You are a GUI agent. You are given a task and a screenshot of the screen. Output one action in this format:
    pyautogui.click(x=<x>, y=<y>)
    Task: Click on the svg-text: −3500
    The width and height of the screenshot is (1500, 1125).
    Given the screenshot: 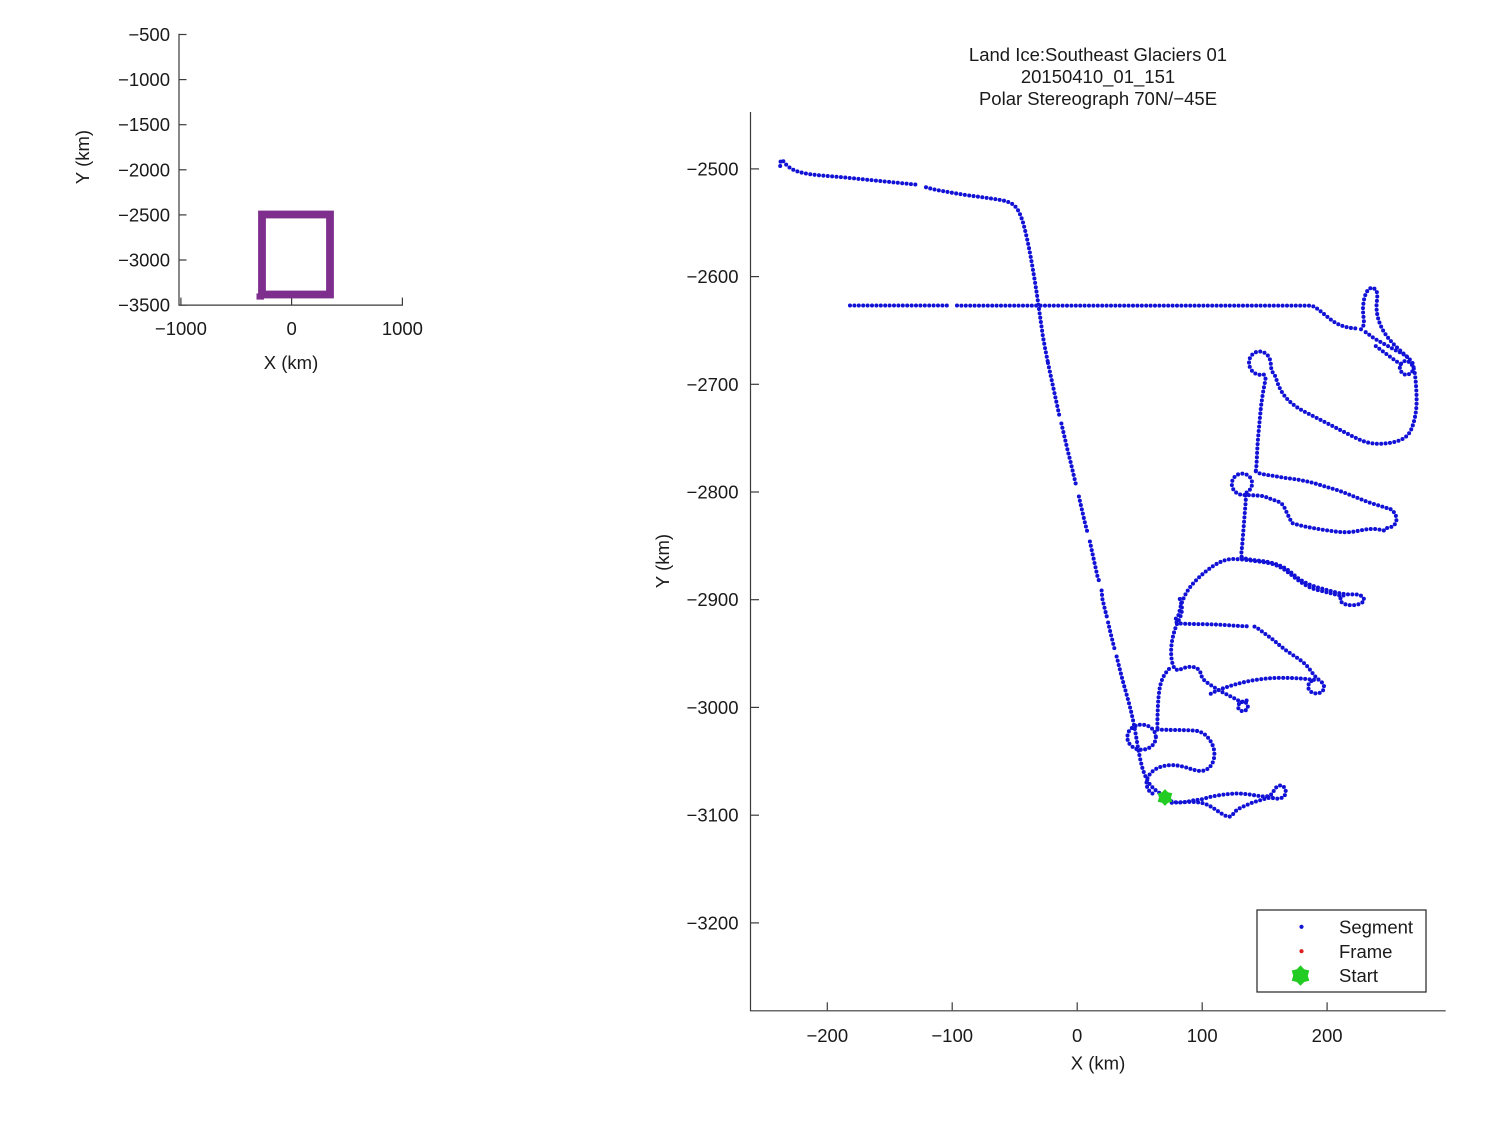 What is the action you would take?
    pyautogui.click(x=144, y=305)
    